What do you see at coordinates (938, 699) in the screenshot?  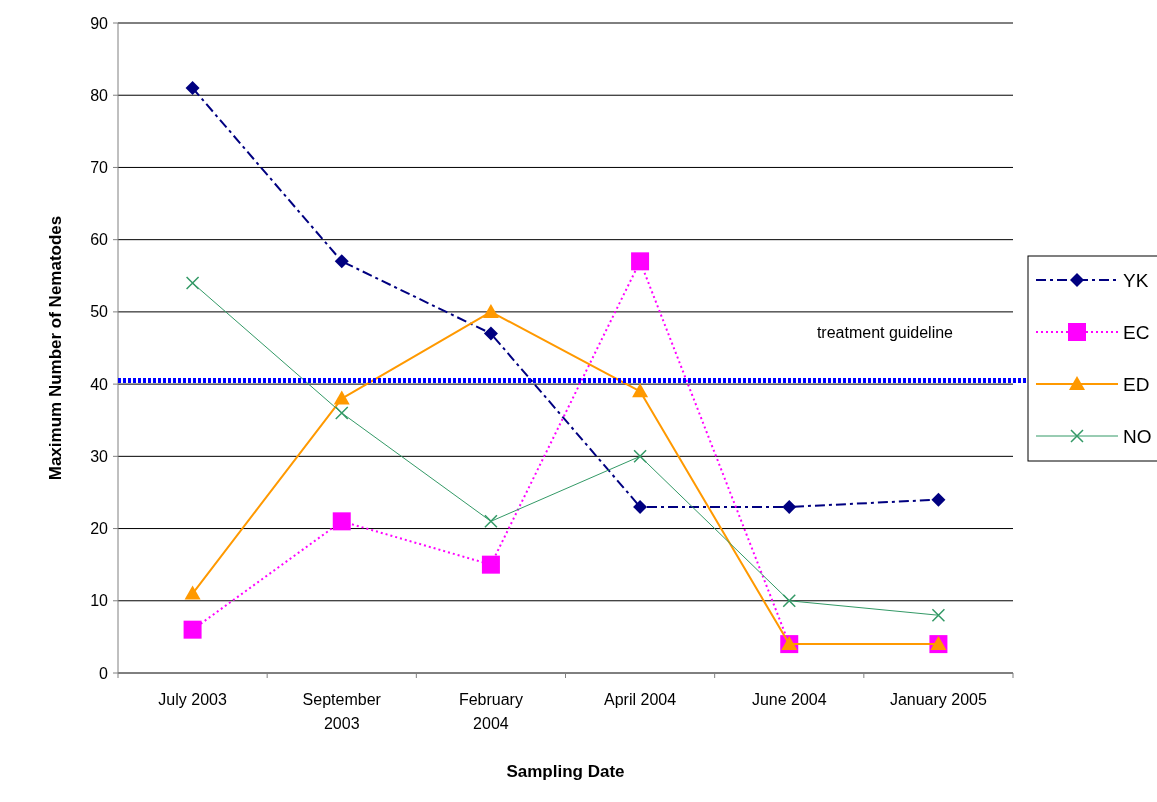 I see `x-tick-label: January 2005` at bounding box center [938, 699].